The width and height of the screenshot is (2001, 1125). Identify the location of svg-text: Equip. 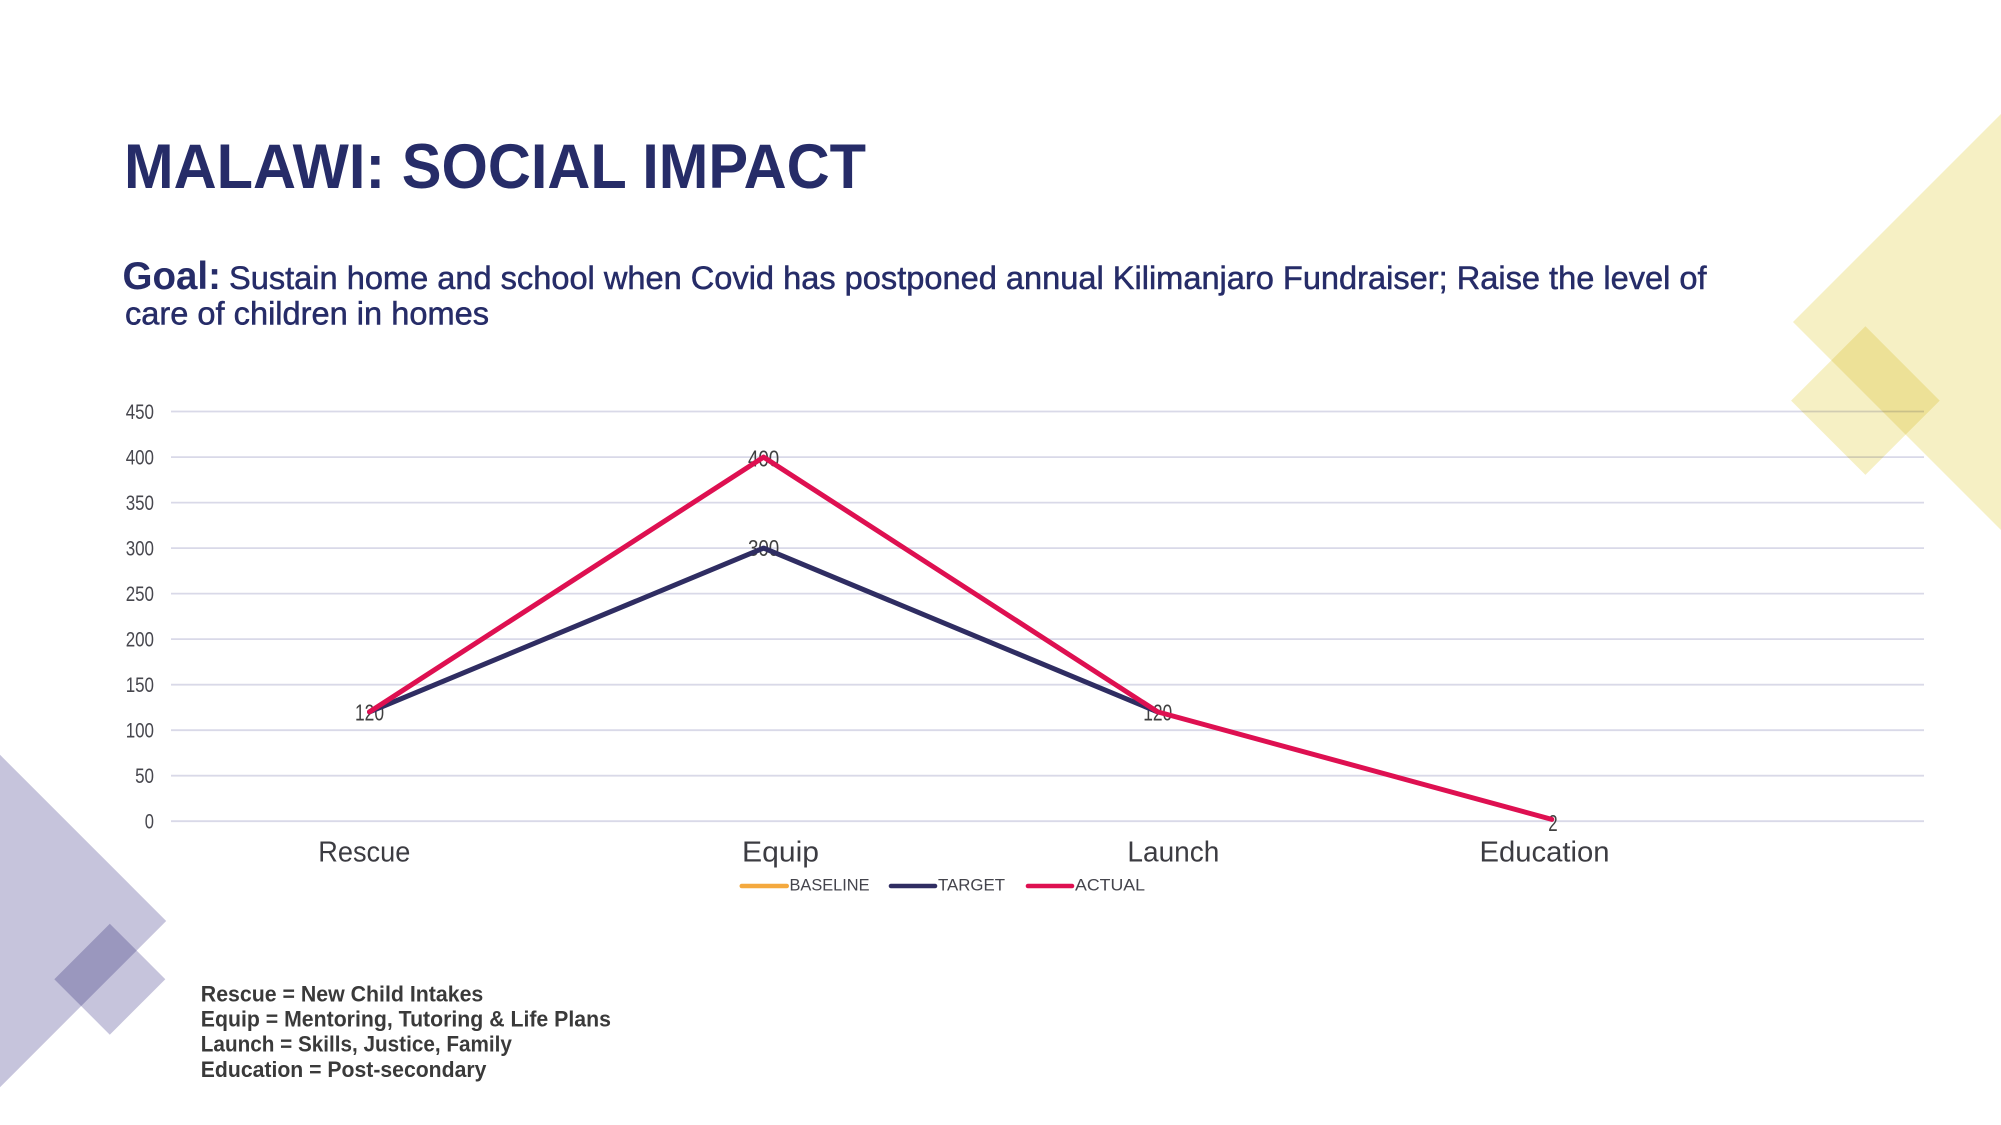
(780, 852).